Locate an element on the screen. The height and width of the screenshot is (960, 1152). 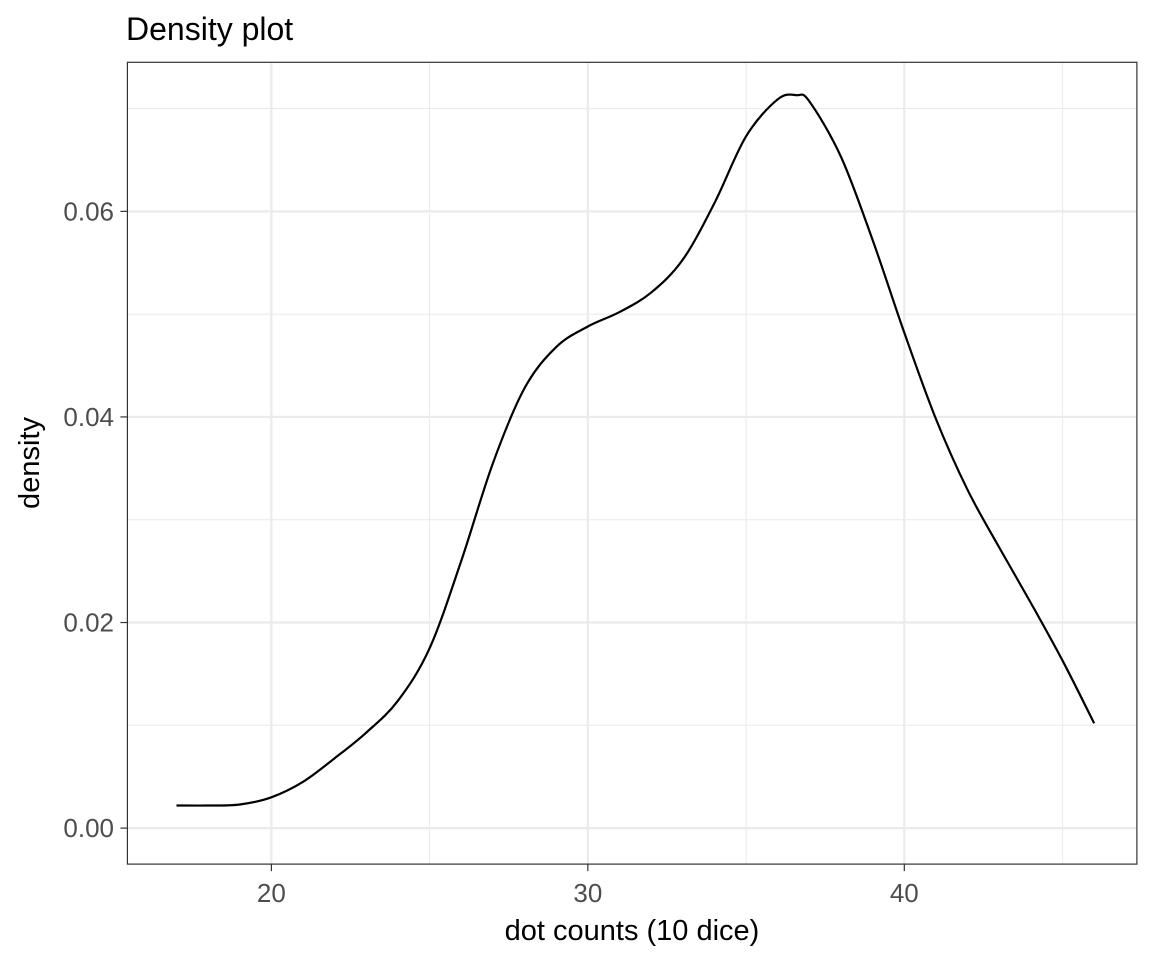
x-tick-label: 30 is located at coordinates (587, 893).